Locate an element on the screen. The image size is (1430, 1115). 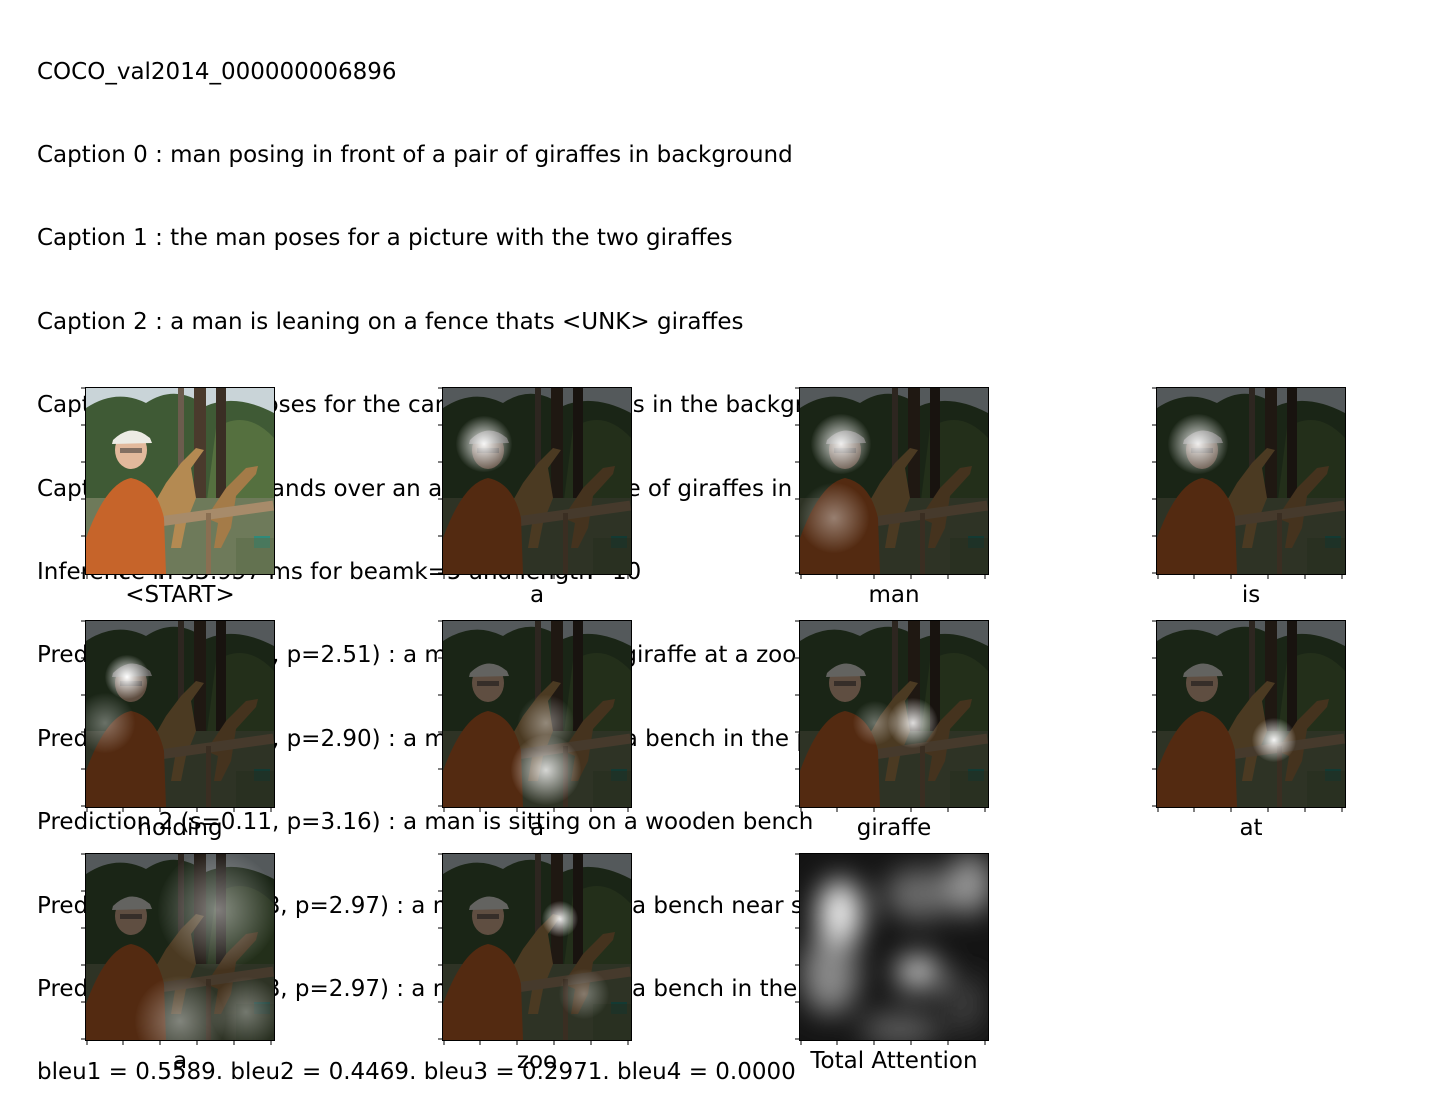
panel-label: at is located at coordinates (1251, 828).